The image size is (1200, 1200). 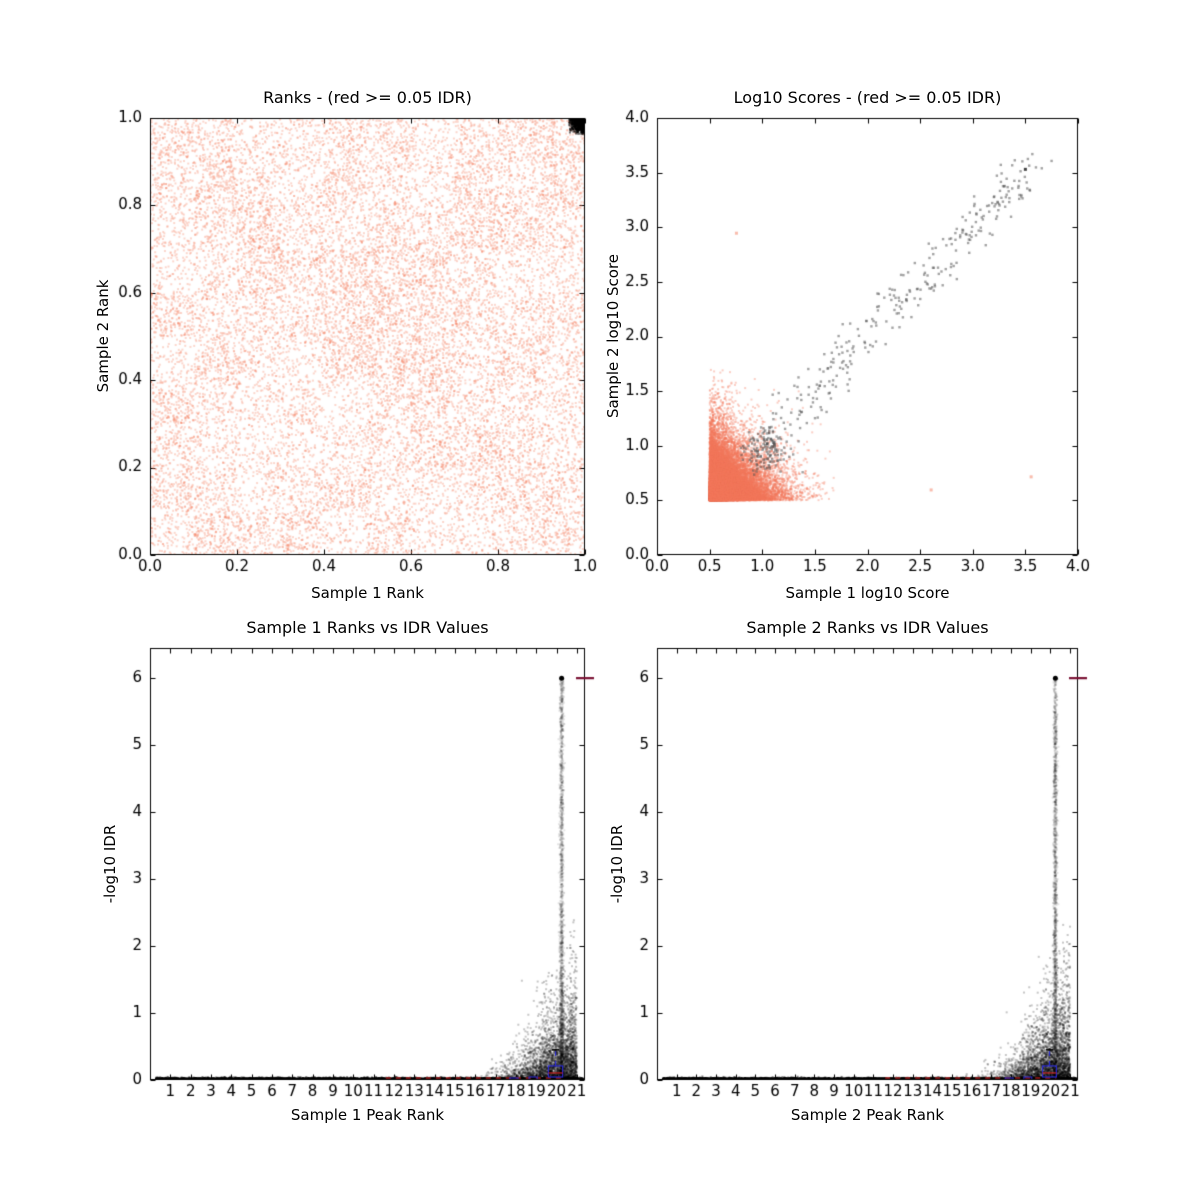 What do you see at coordinates (367, 1115) in the screenshot?
I see `idr1-xlabel: Sample 1 Peak Rank` at bounding box center [367, 1115].